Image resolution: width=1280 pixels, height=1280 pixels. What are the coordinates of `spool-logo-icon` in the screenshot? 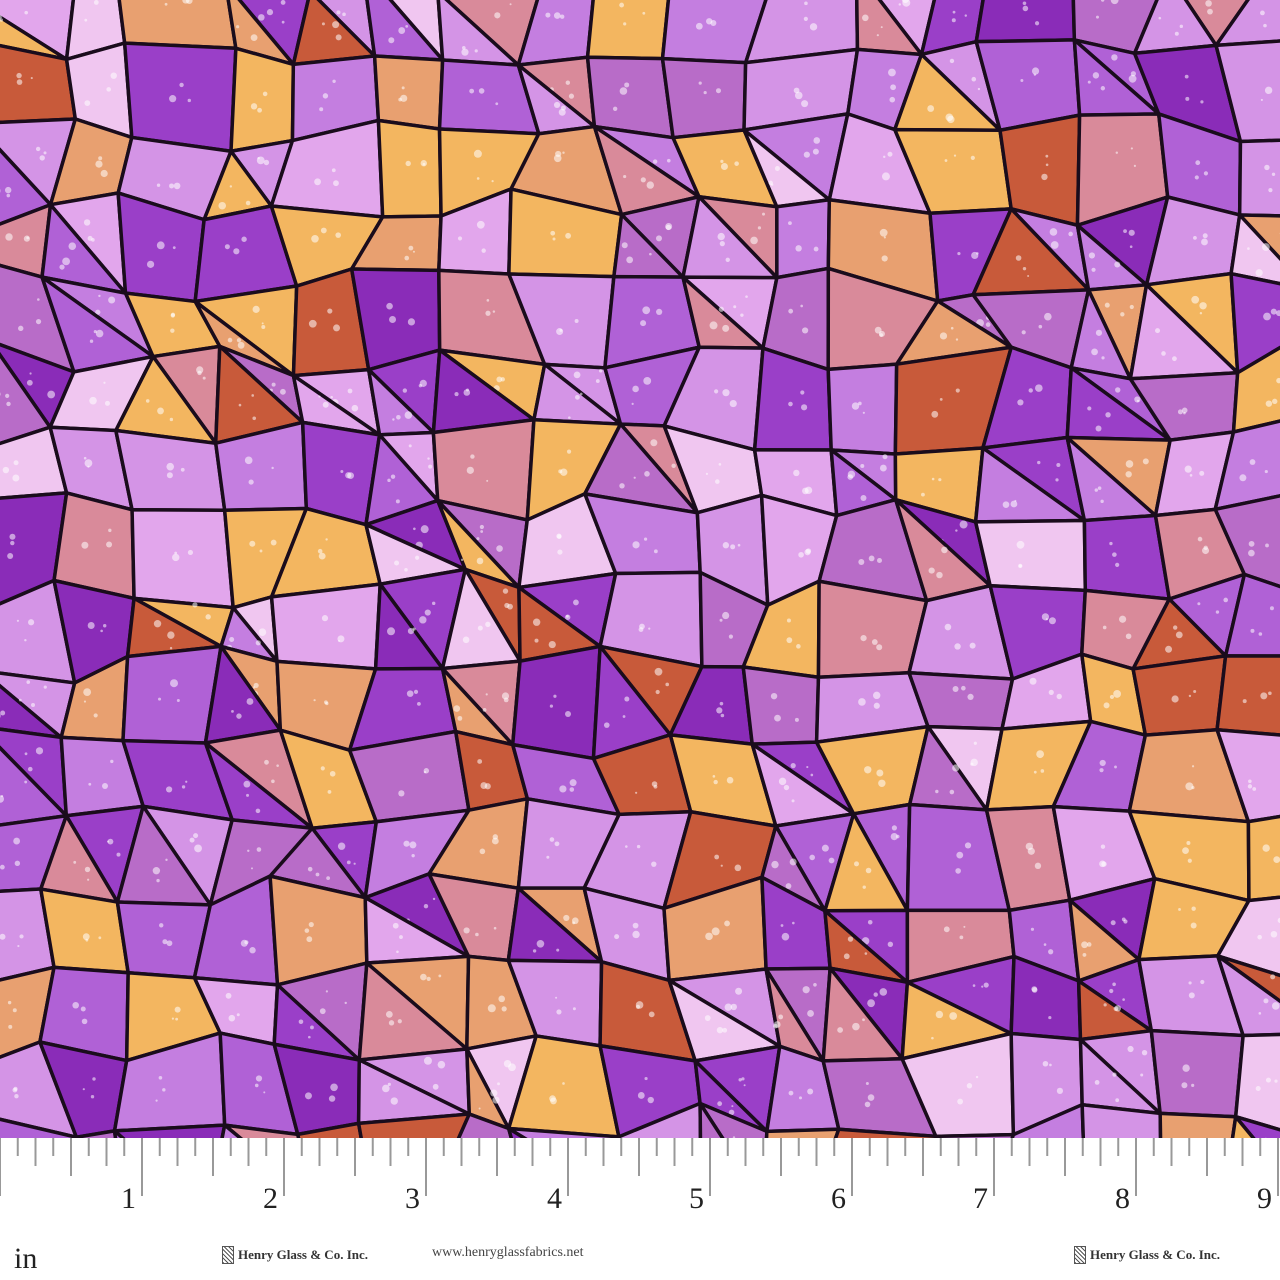 It's located at (1080, 1255).